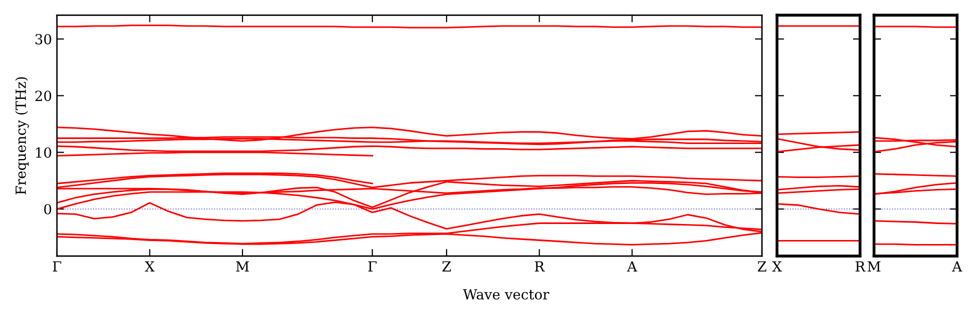  What do you see at coordinates (22, 135) in the screenshot?
I see `y-axis-title: Frequency (THz)` at bounding box center [22, 135].